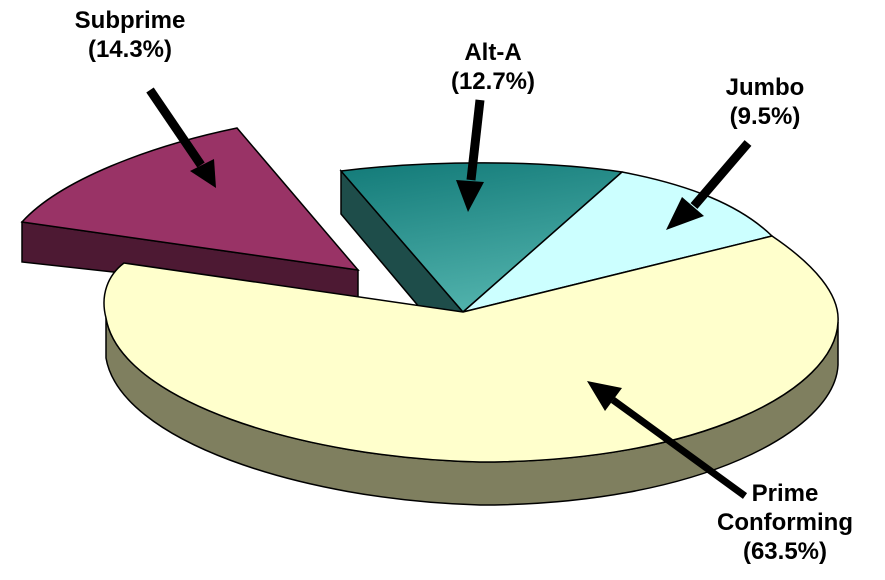 This screenshot has width=885, height=580. Describe the element at coordinates (493, 52) in the screenshot. I see `label-alt-a-name: Alt-A` at that location.